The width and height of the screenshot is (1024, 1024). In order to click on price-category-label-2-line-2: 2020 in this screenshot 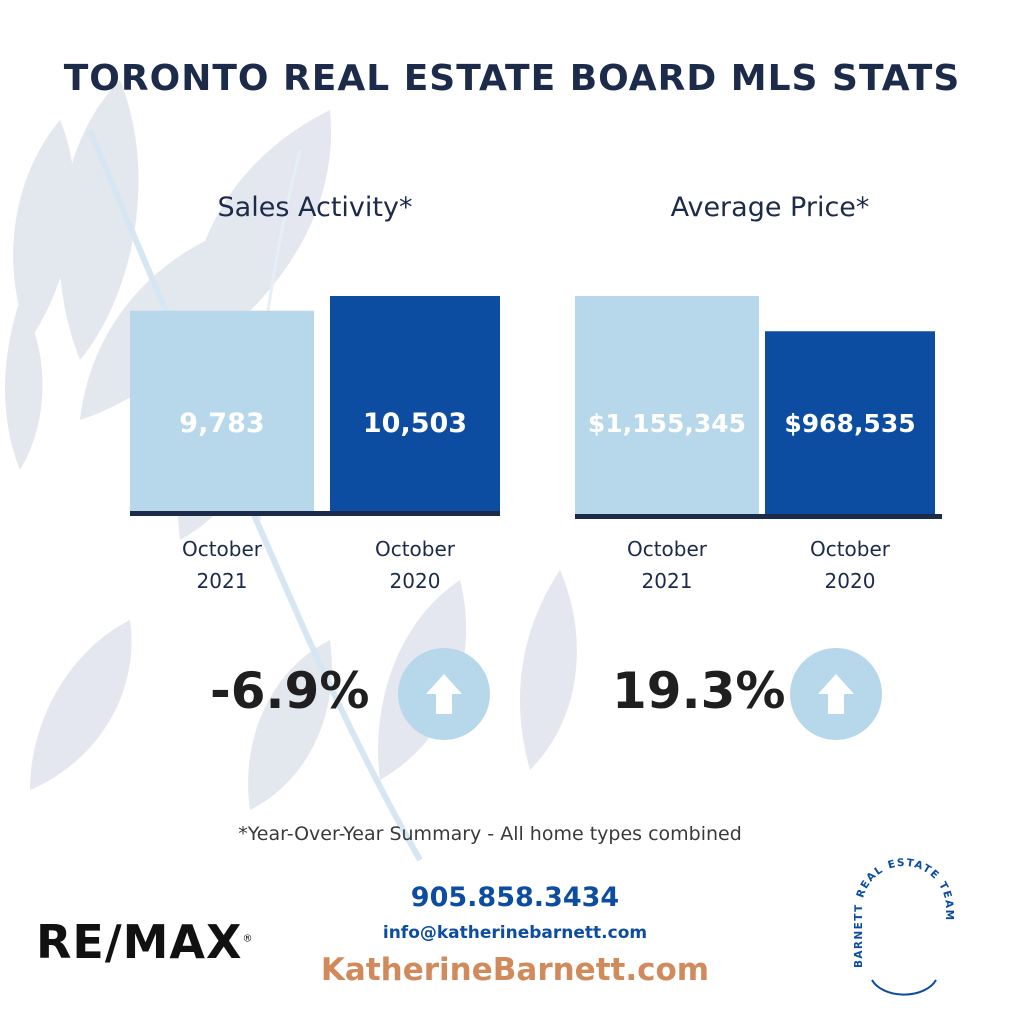, I will do `click(850, 581)`.